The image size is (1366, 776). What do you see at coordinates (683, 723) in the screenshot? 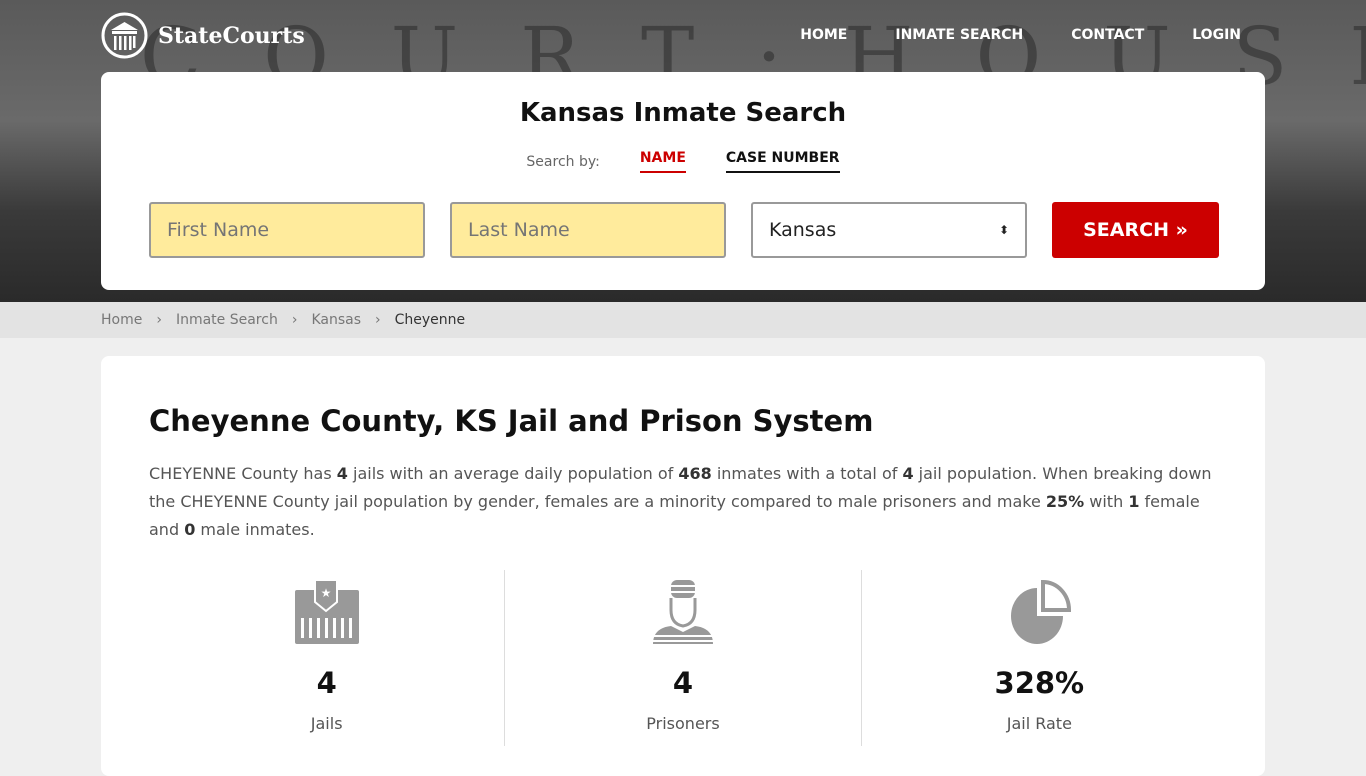
I see `prisoners-label: Prisoners` at bounding box center [683, 723].